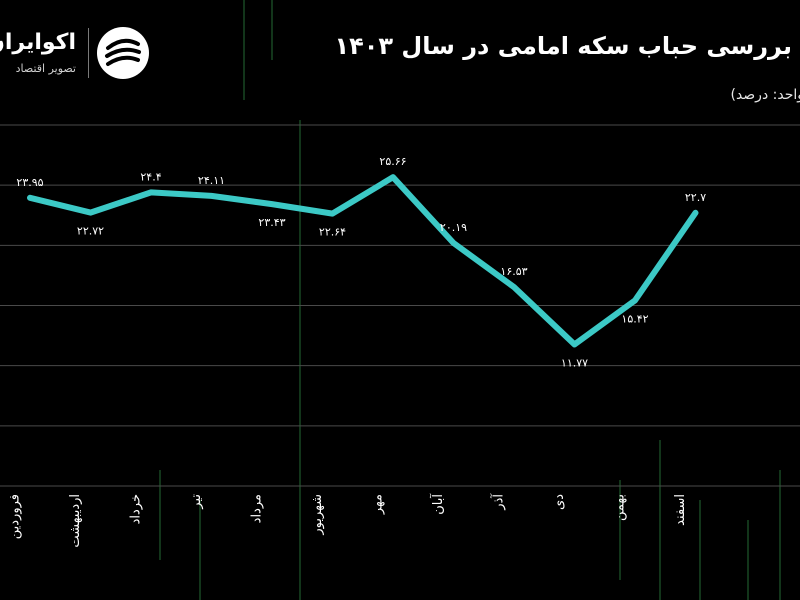 This screenshot has width=800, height=600. What do you see at coordinates (559, 502) in the screenshot?
I see `x-tick-label: دی` at bounding box center [559, 502].